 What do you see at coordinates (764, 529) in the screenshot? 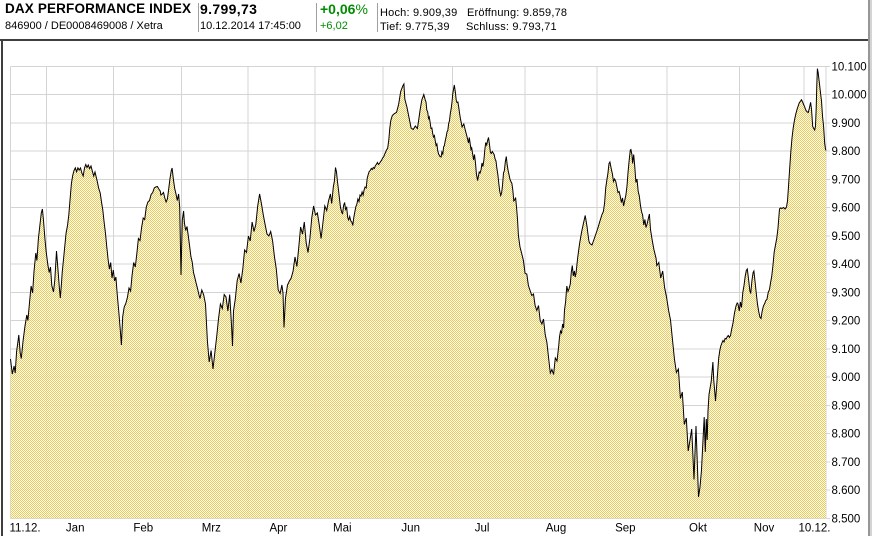
I see `svg-text: Nov` at bounding box center [764, 529].